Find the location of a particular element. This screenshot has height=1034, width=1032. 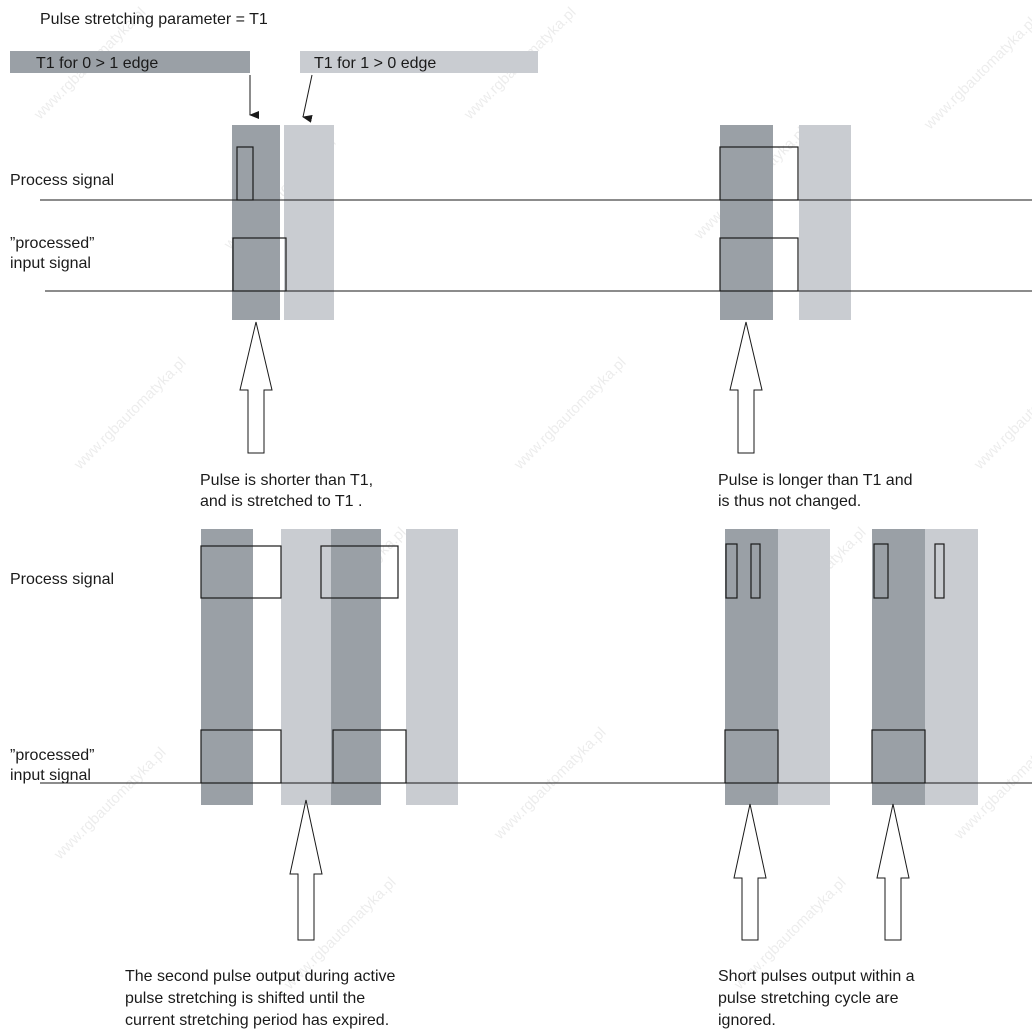

caption-ignored-pulses-line2: pulse stretching cycle are is located at coordinates (808, 998).